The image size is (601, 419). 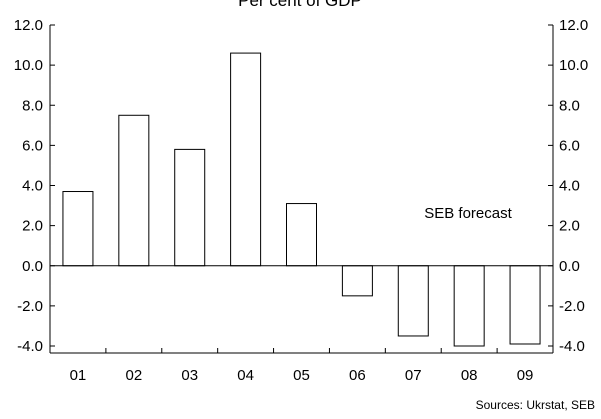 What do you see at coordinates (32, 105) in the screenshot?
I see `left-y-tick-label: 8.0` at bounding box center [32, 105].